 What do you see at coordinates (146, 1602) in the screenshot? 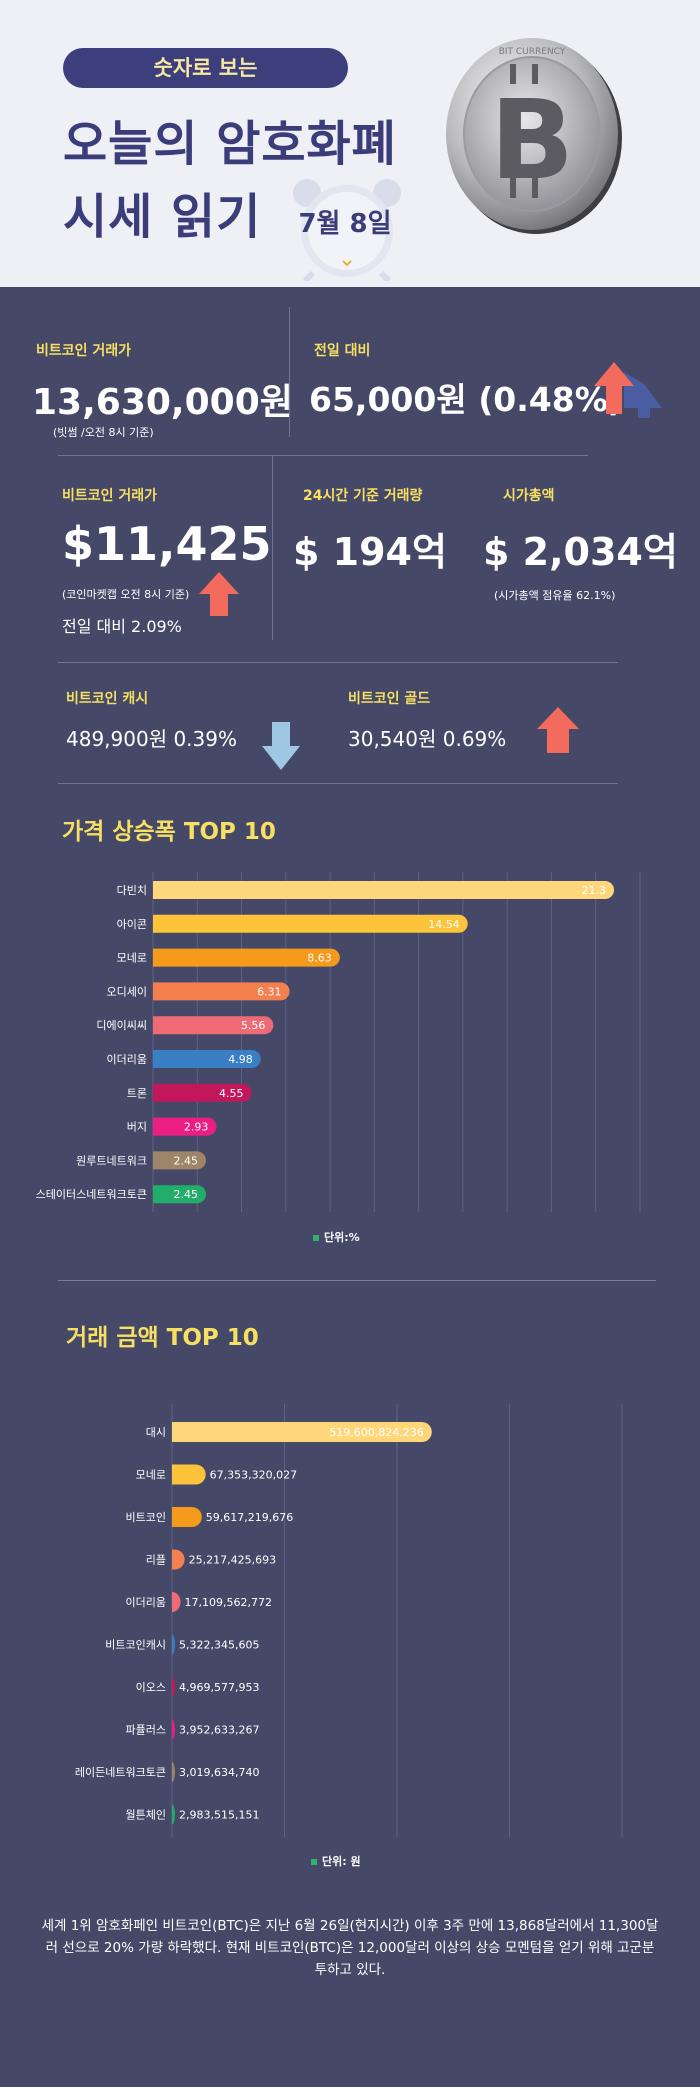
I see `category-label: 이더리움` at bounding box center [146, 1602].